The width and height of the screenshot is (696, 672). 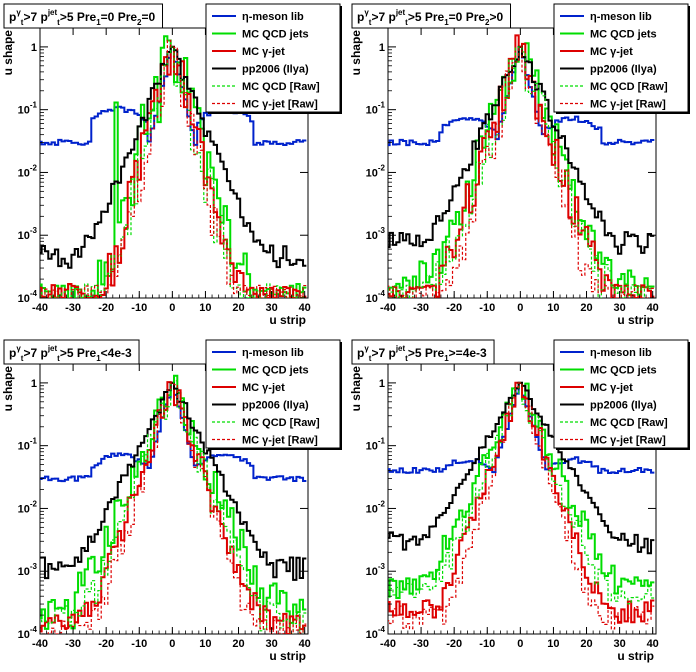 I want to click on chart-title: pγt>7 pjett>5 Pre1>=4e-3, so click(x=422, y=353).